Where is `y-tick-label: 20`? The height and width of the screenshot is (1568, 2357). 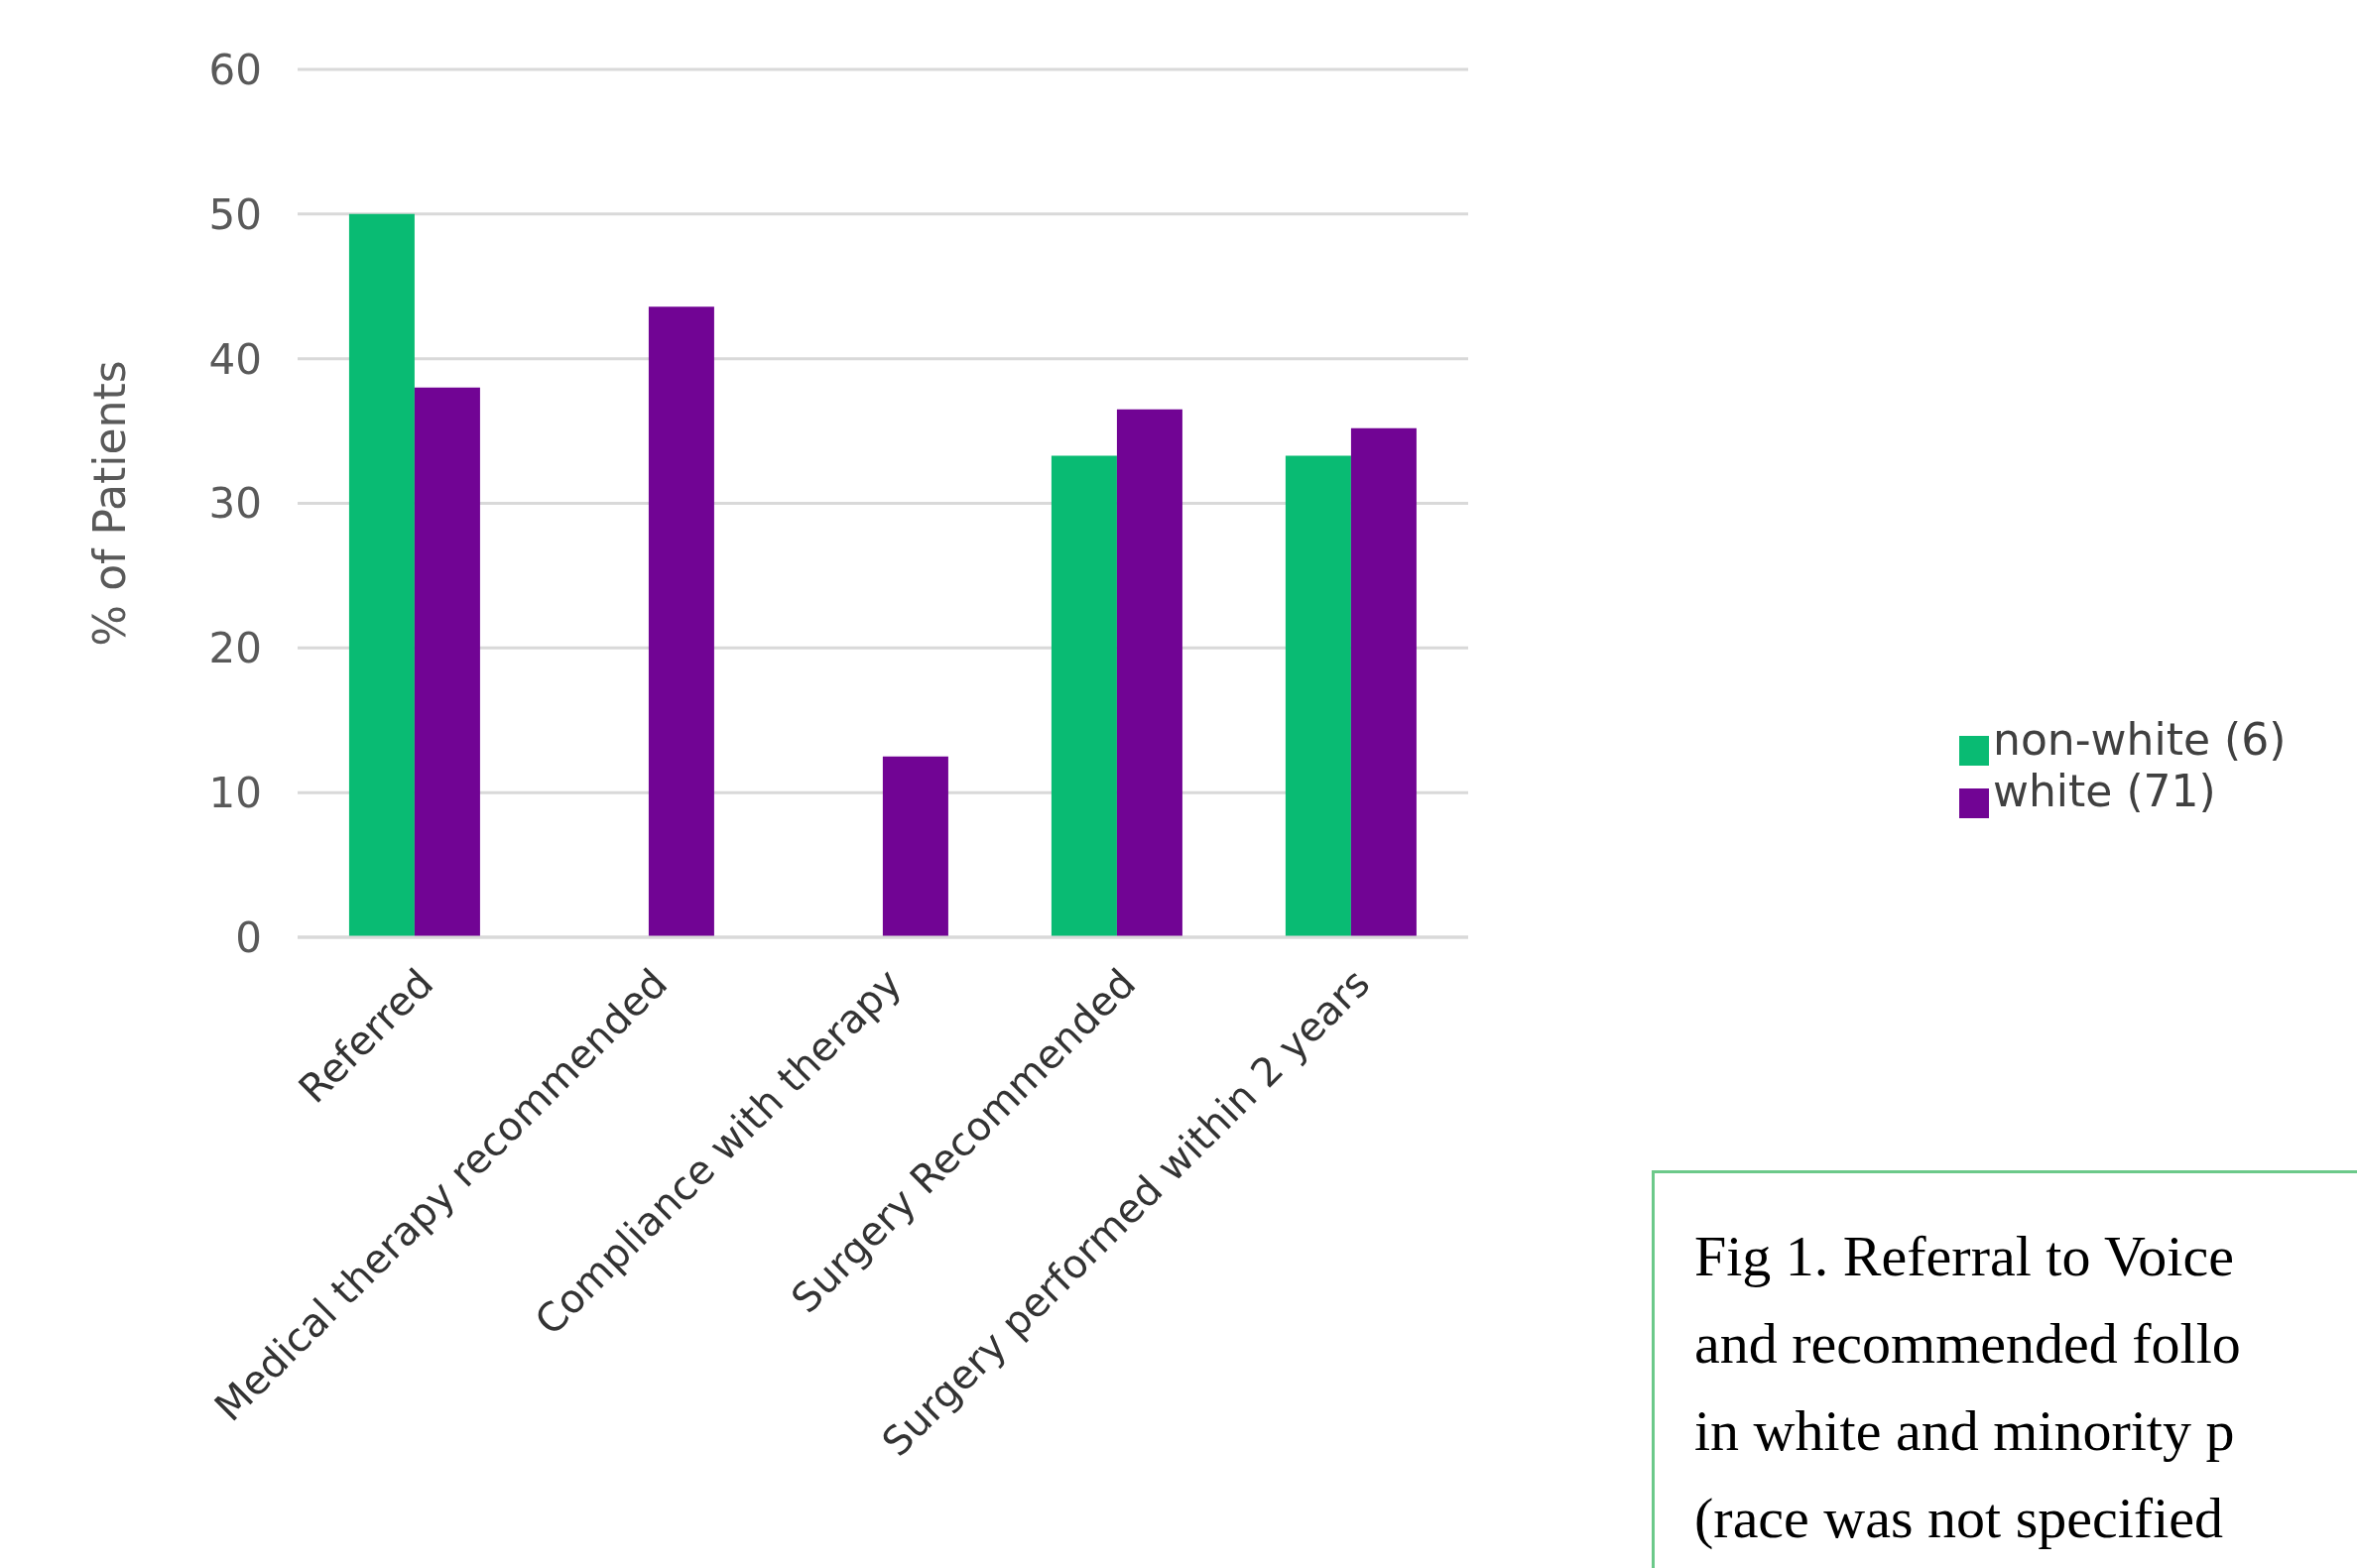 y-tick-label: 20 is located at coordinates (235, 648).